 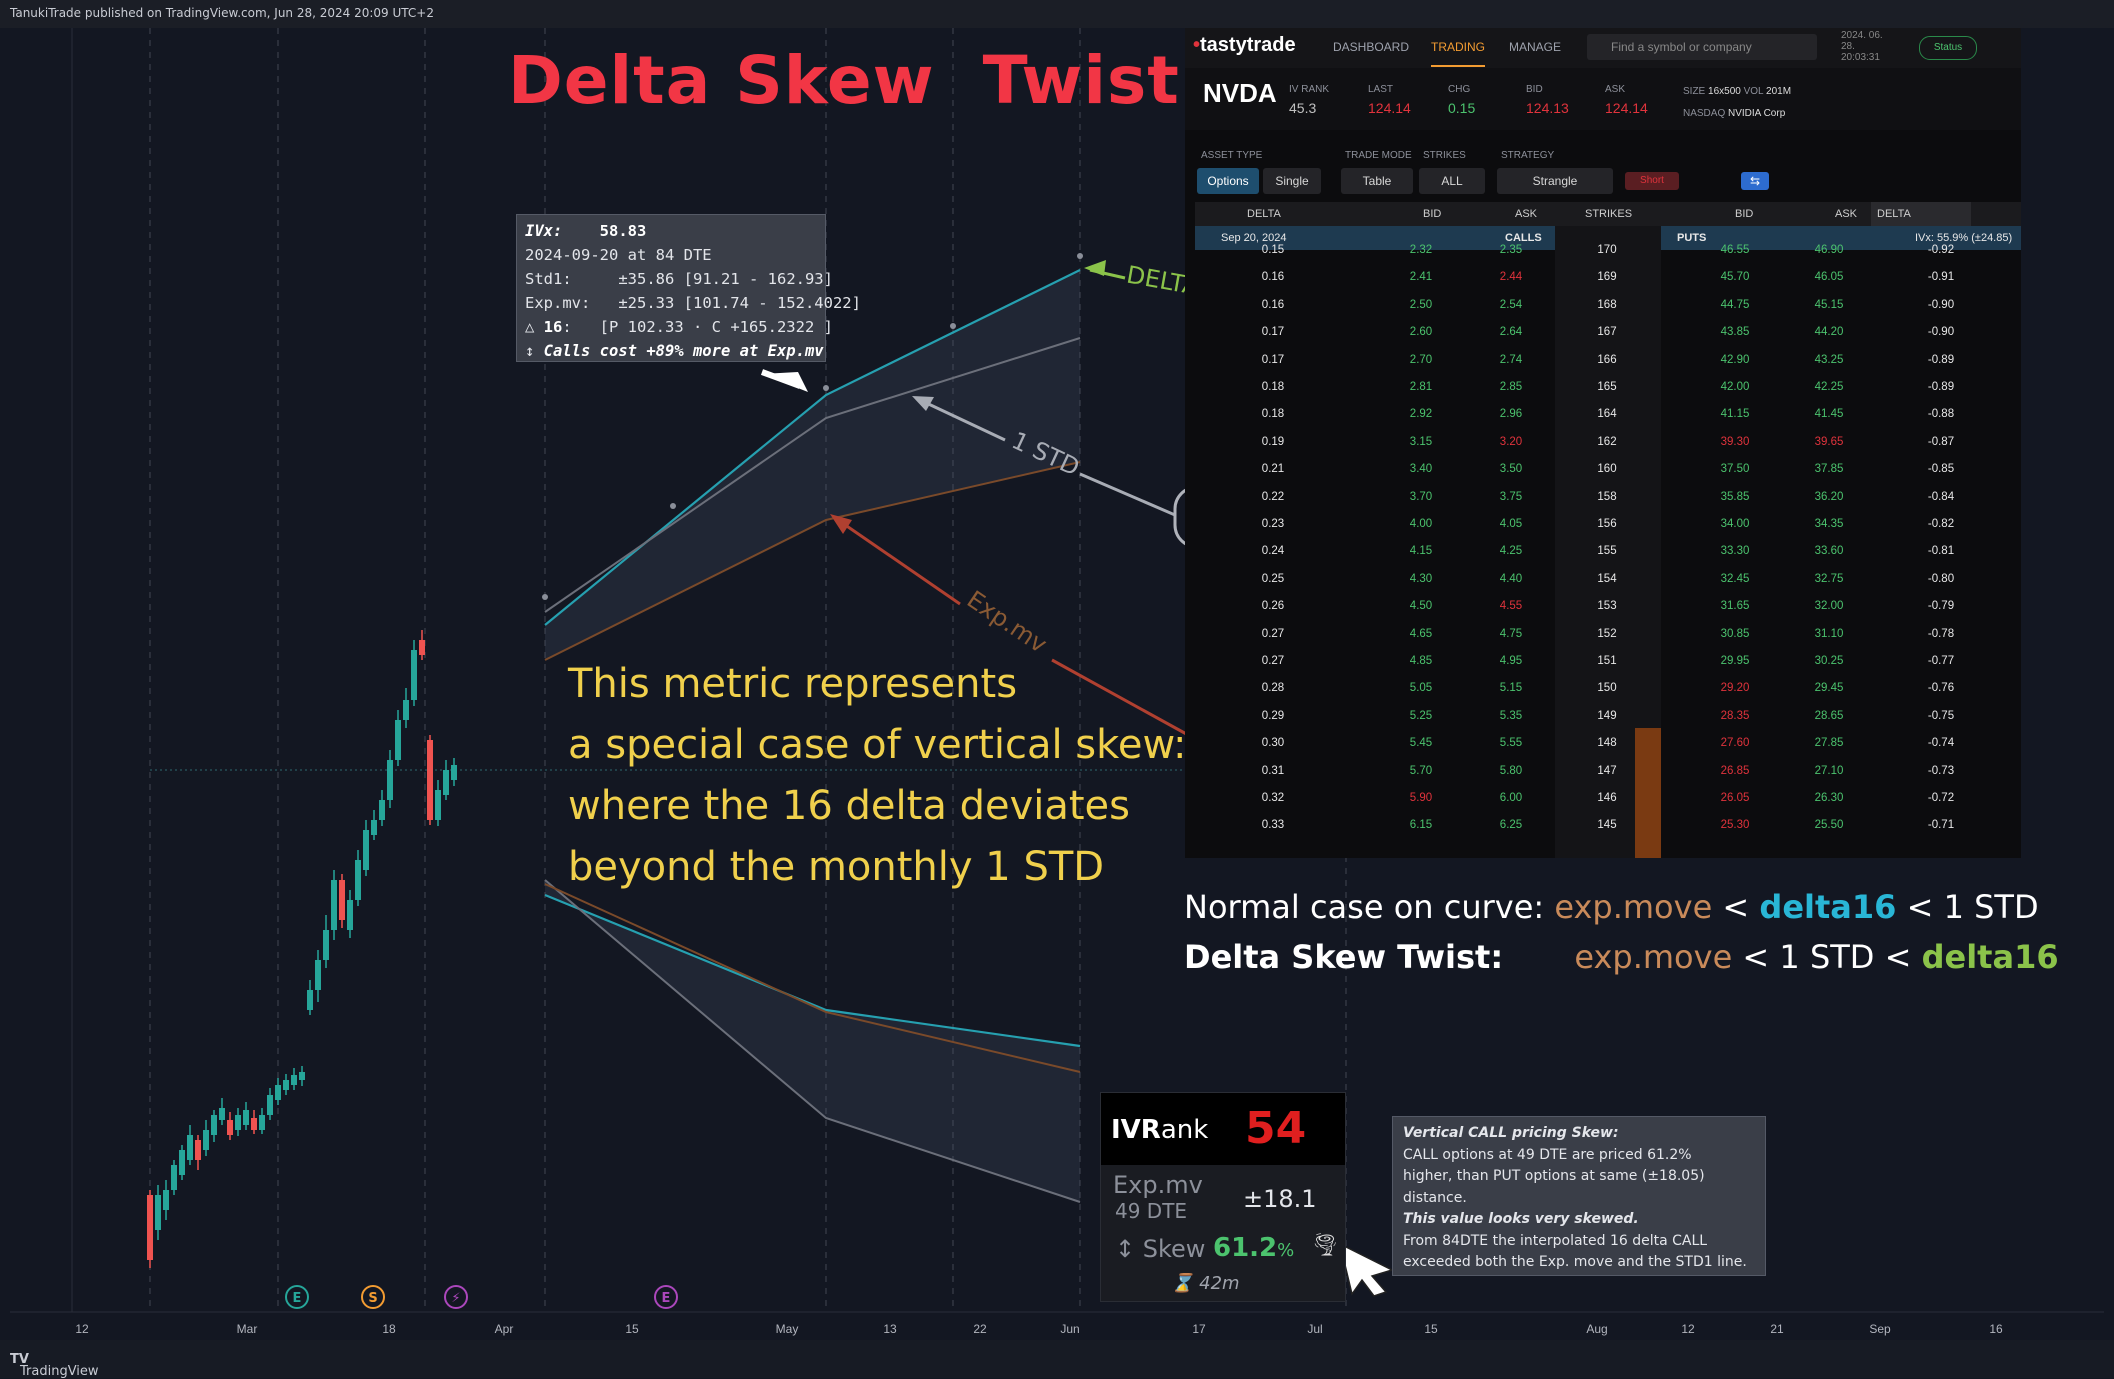 What do you see at coordinates (1511, 332) in the screenshot?
I see `tt-call-ask-cell: 2.64` at bounding box center [1511, 332].